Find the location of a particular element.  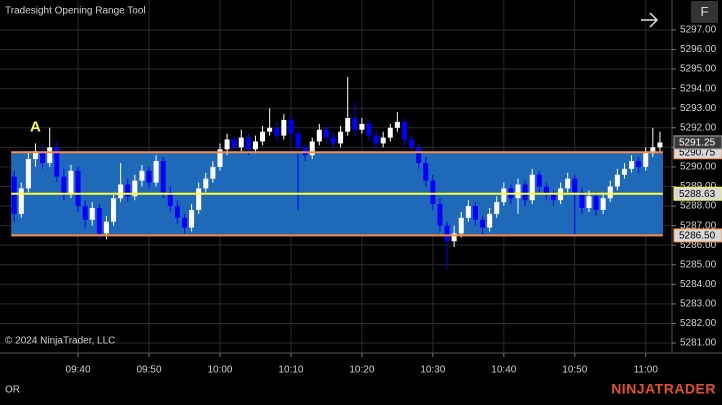

f-button-label: F is located at coordinates (705, 11).